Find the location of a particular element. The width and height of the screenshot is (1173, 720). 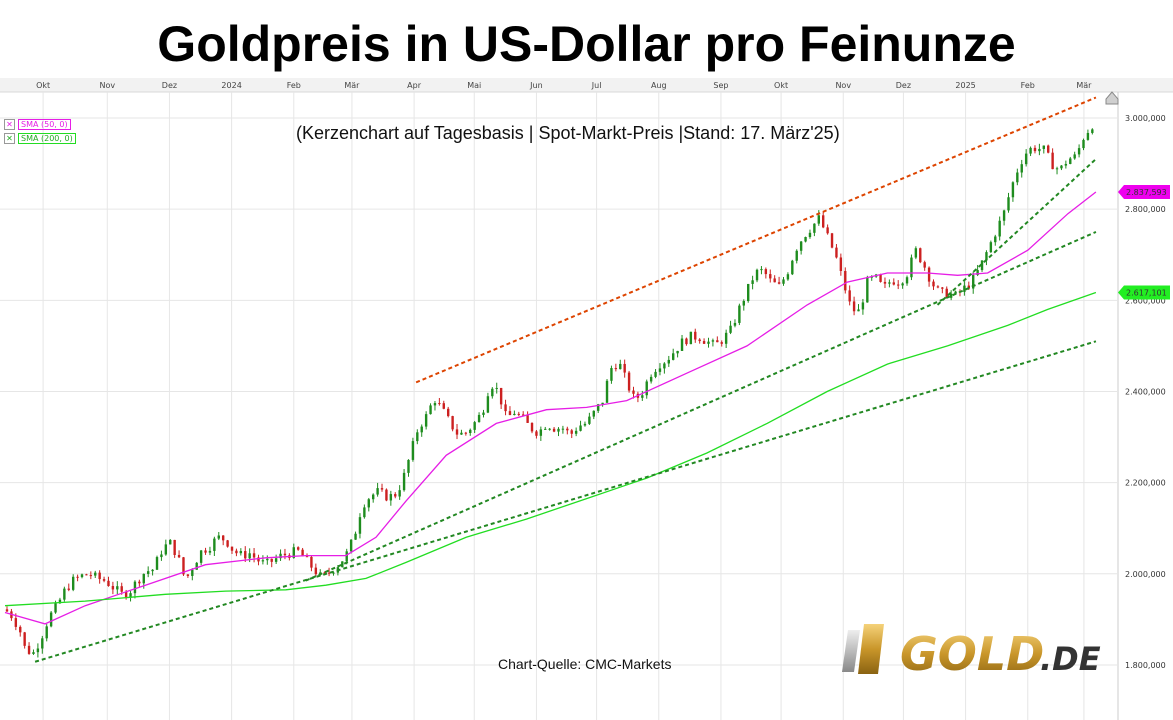

scroll-home-icon is located at coordinates (1112, 98).